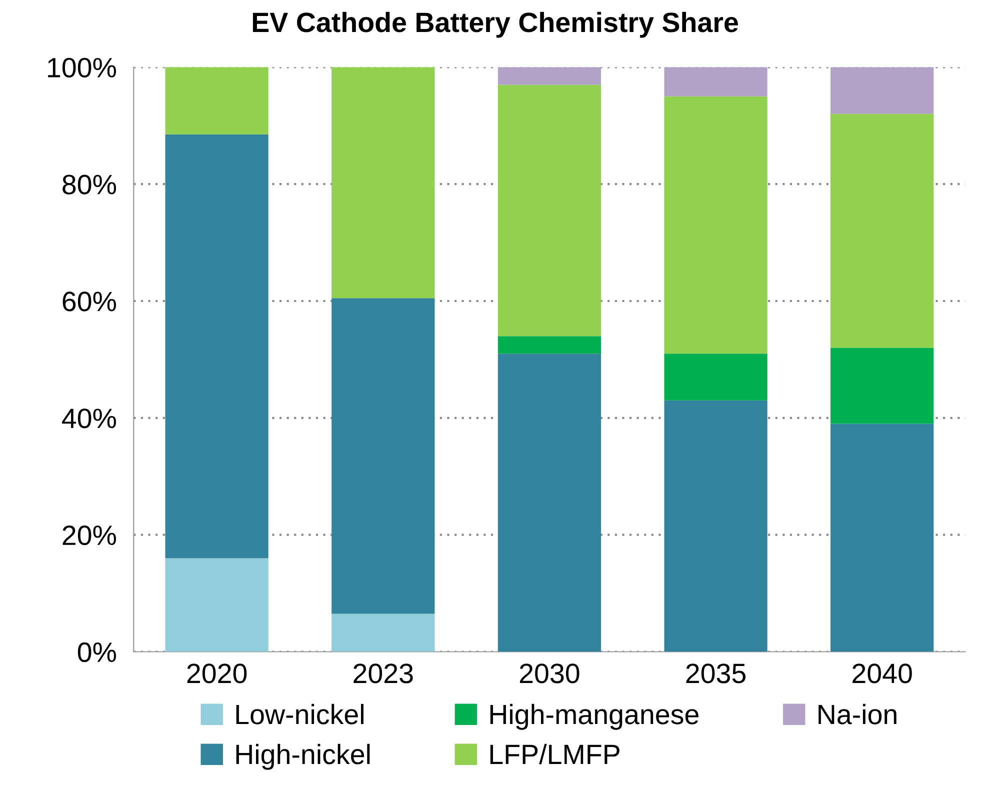 This screenshot has height=790, width=990. What do you see at coordinates (383, 674) in the screenshot?
I see `x-tick-label: 2023` at bounding box center [383, 674].